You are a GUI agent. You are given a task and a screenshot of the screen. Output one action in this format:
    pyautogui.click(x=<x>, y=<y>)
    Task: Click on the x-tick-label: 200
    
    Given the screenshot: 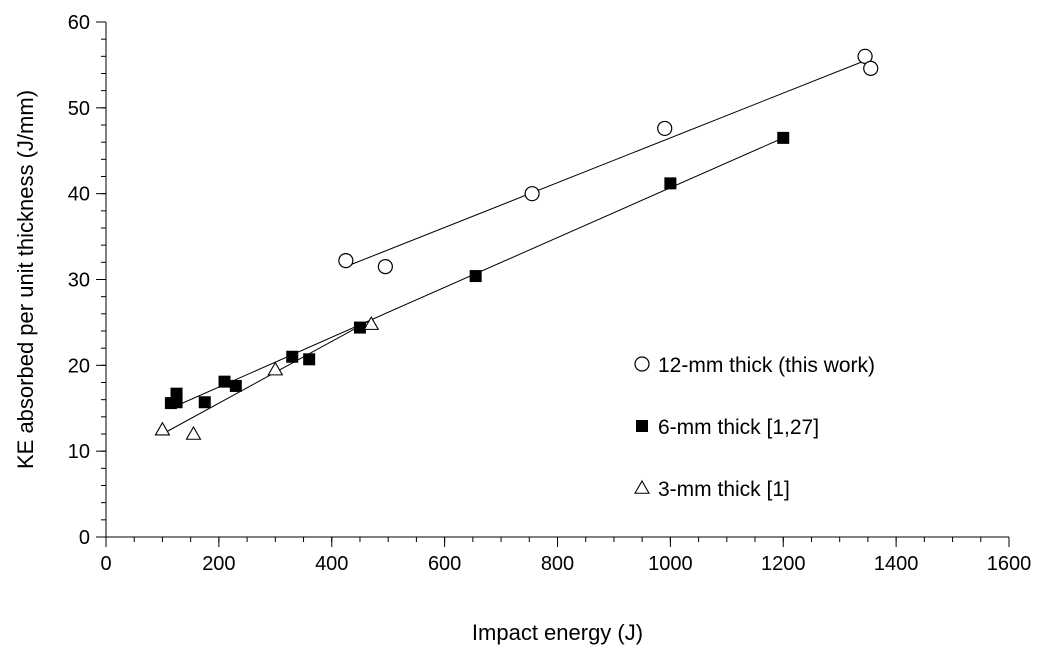 What is the action you would take?
    pyautogui.click(x=218, y=564)
    